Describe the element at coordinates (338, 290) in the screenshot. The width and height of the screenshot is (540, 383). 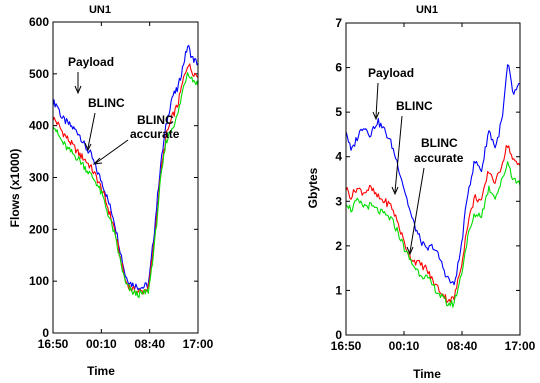
I see `ytick-label: 1` at that location.